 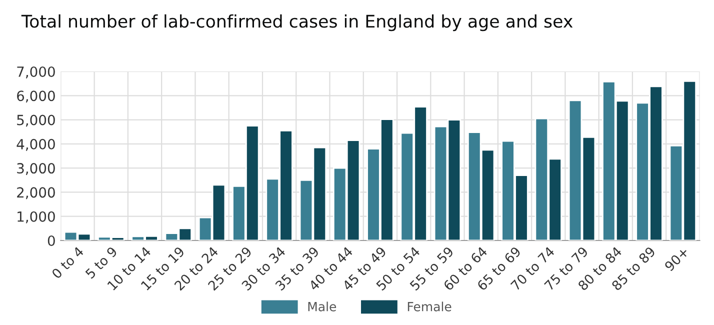 I want to click on y-tick-label: 6,000, so click(x=36, y=96).